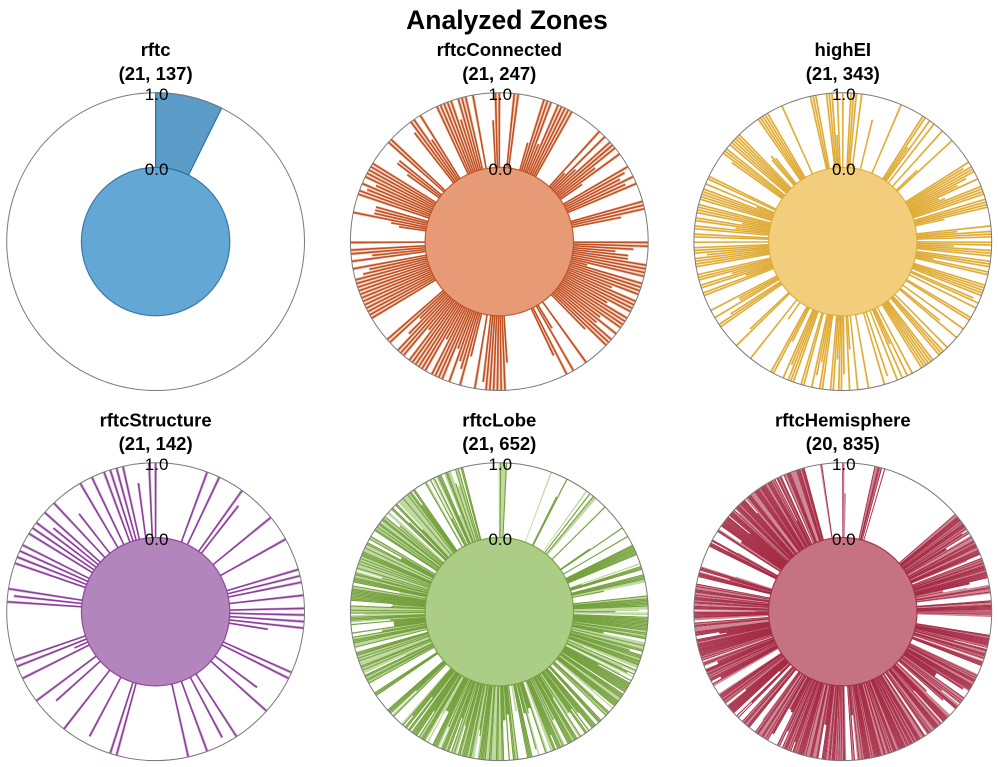  I want to click on svg-text: rftcHemisphere, so click(843, 419).